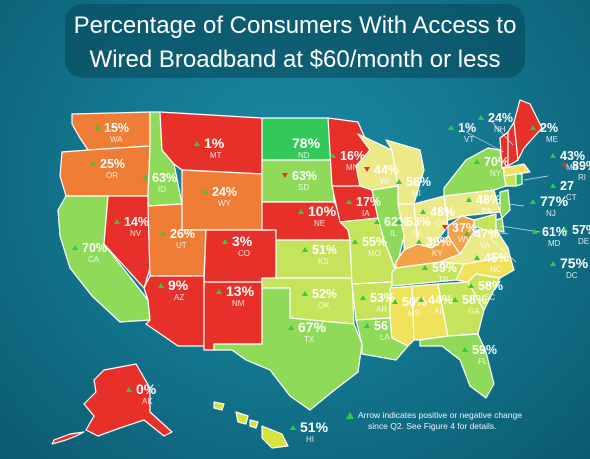 The height and width of the screenshot is (459, 590). Describe the element at coordinates (500, 129) in the screenshot. I see `state-abbr: NH` at that location.